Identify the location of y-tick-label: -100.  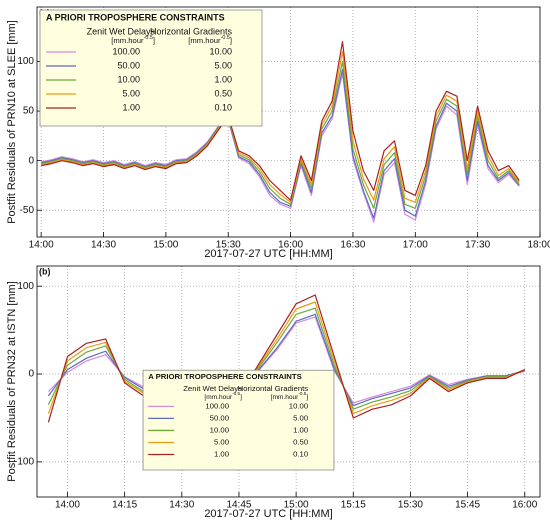
(24, 462).